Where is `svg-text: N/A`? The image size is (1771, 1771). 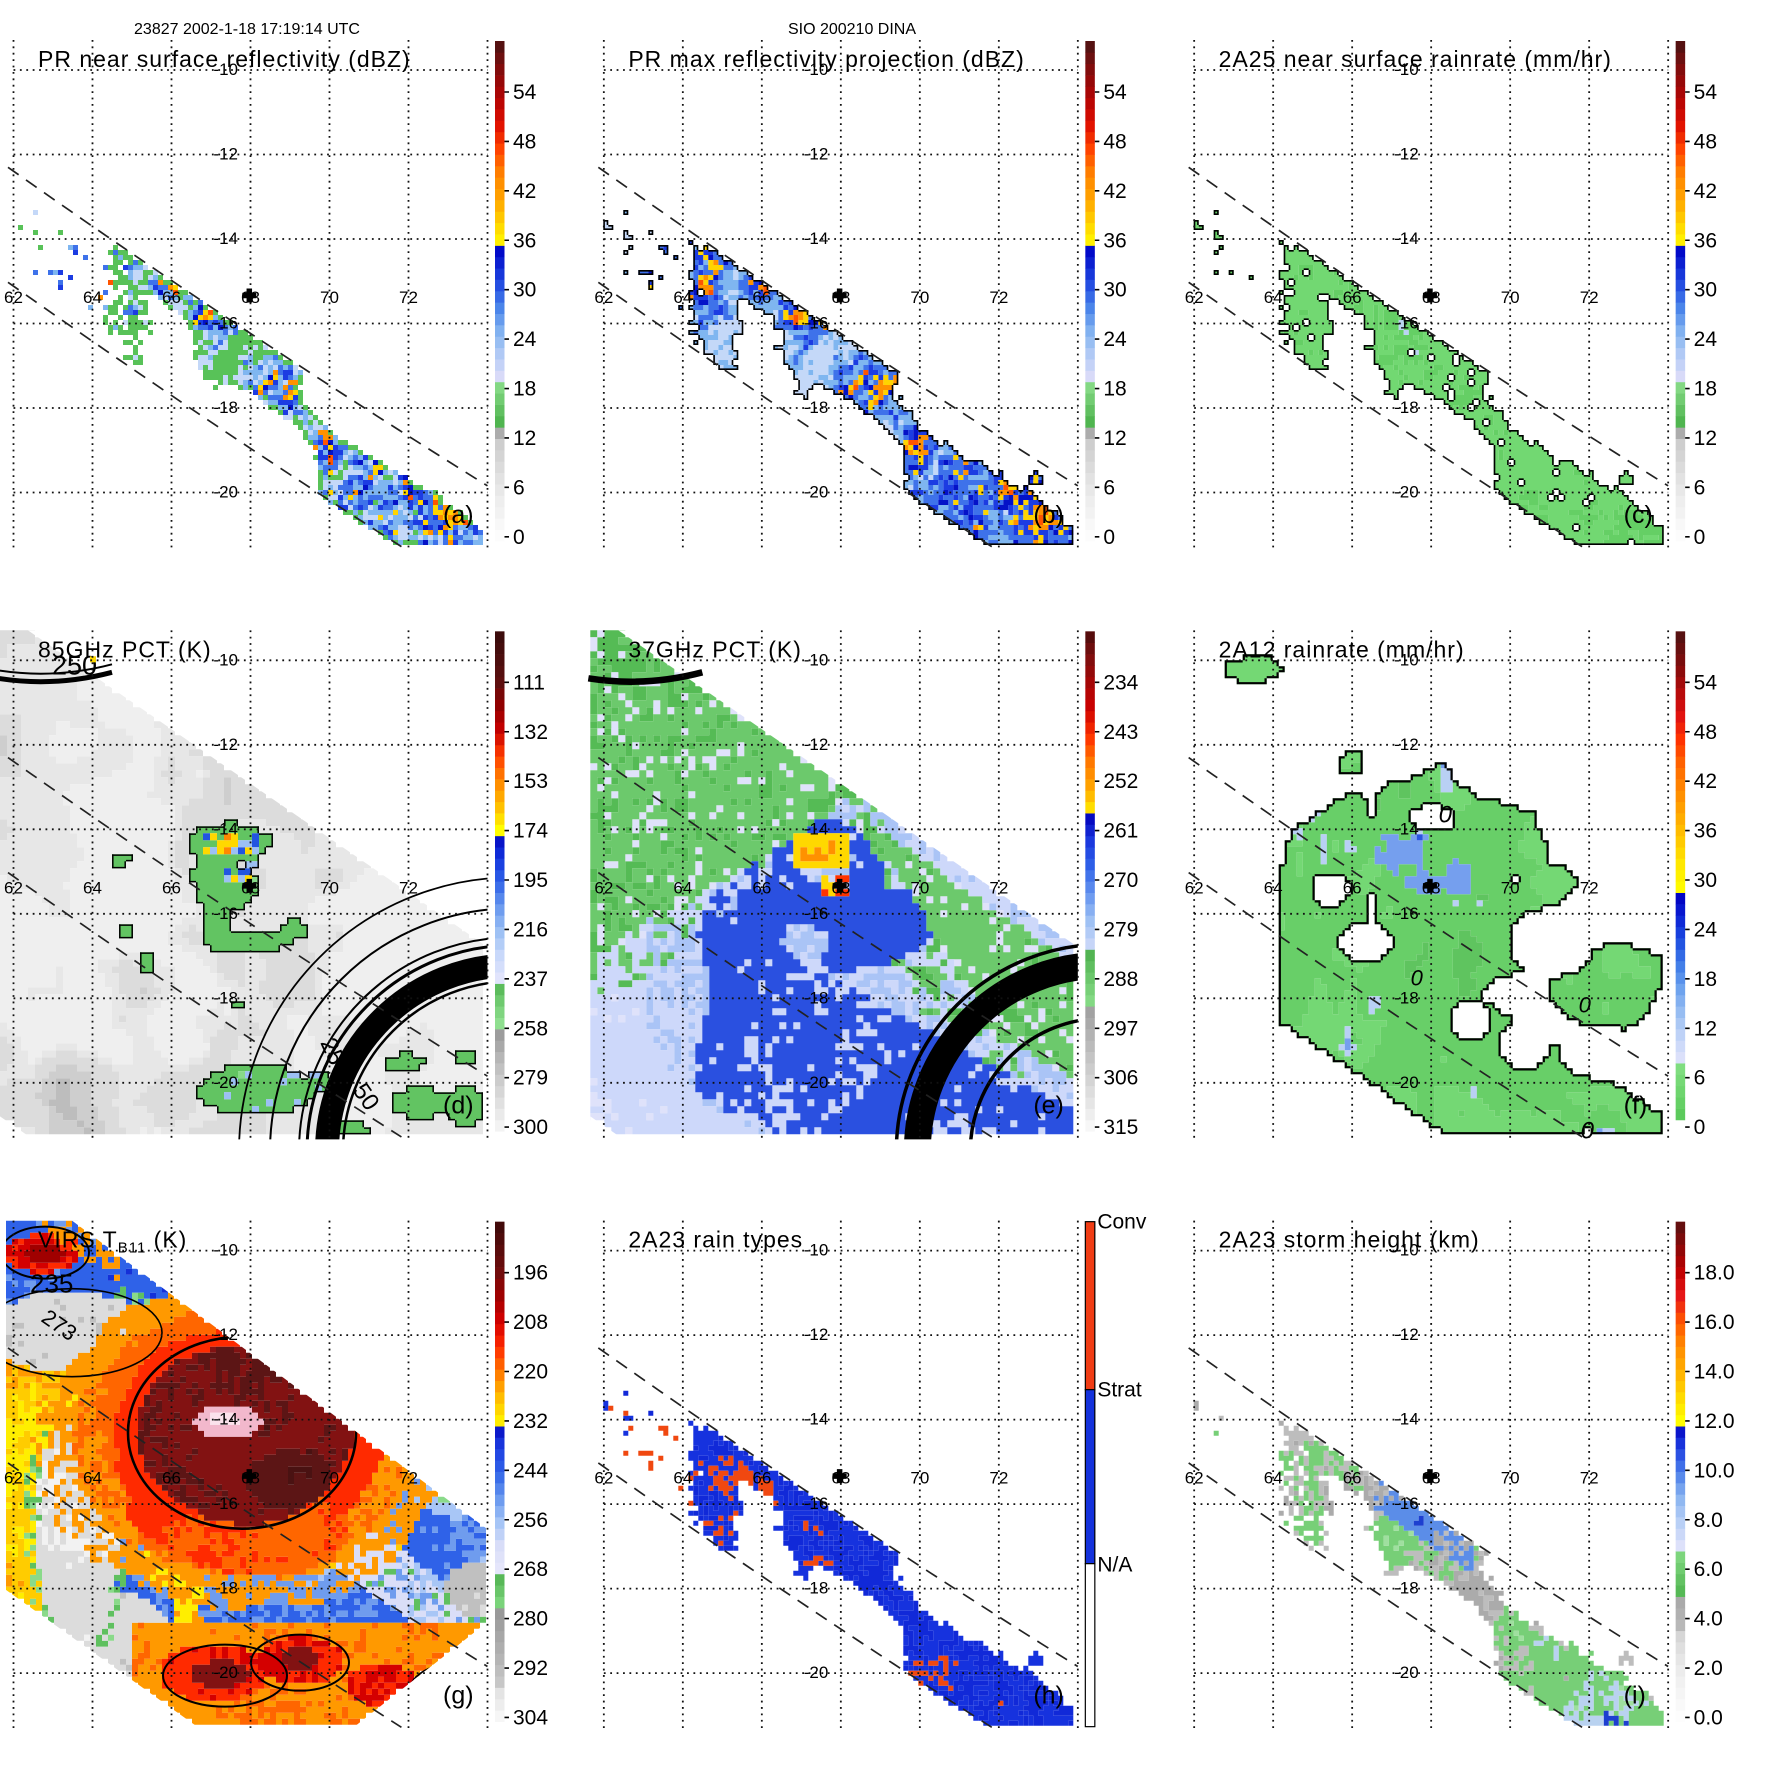 svg-text: N/A is located at coordinates (1114, 1565).